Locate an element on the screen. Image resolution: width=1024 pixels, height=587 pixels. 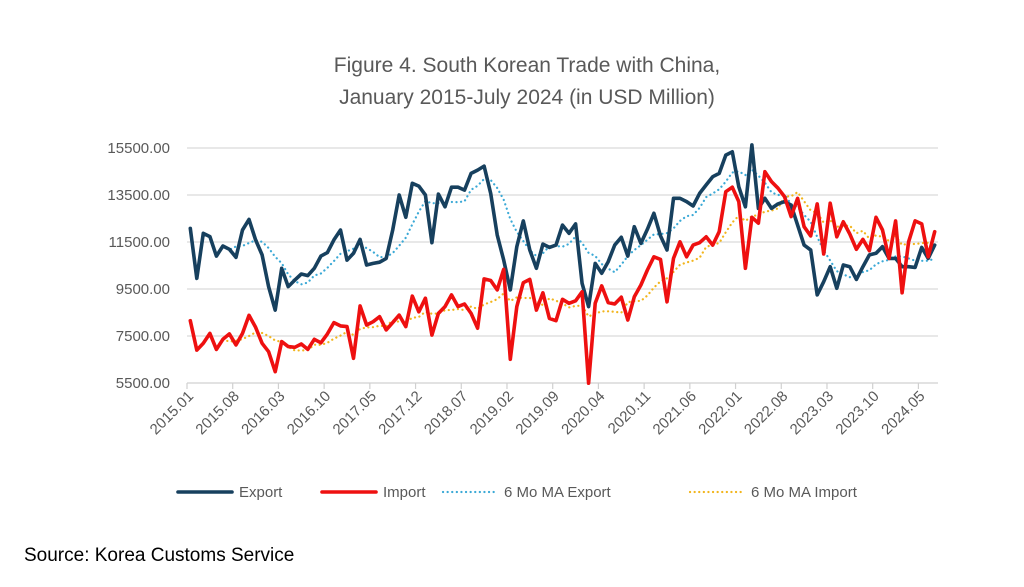
x-tick-label: 2020.04 is located at coordinates (583, 413).